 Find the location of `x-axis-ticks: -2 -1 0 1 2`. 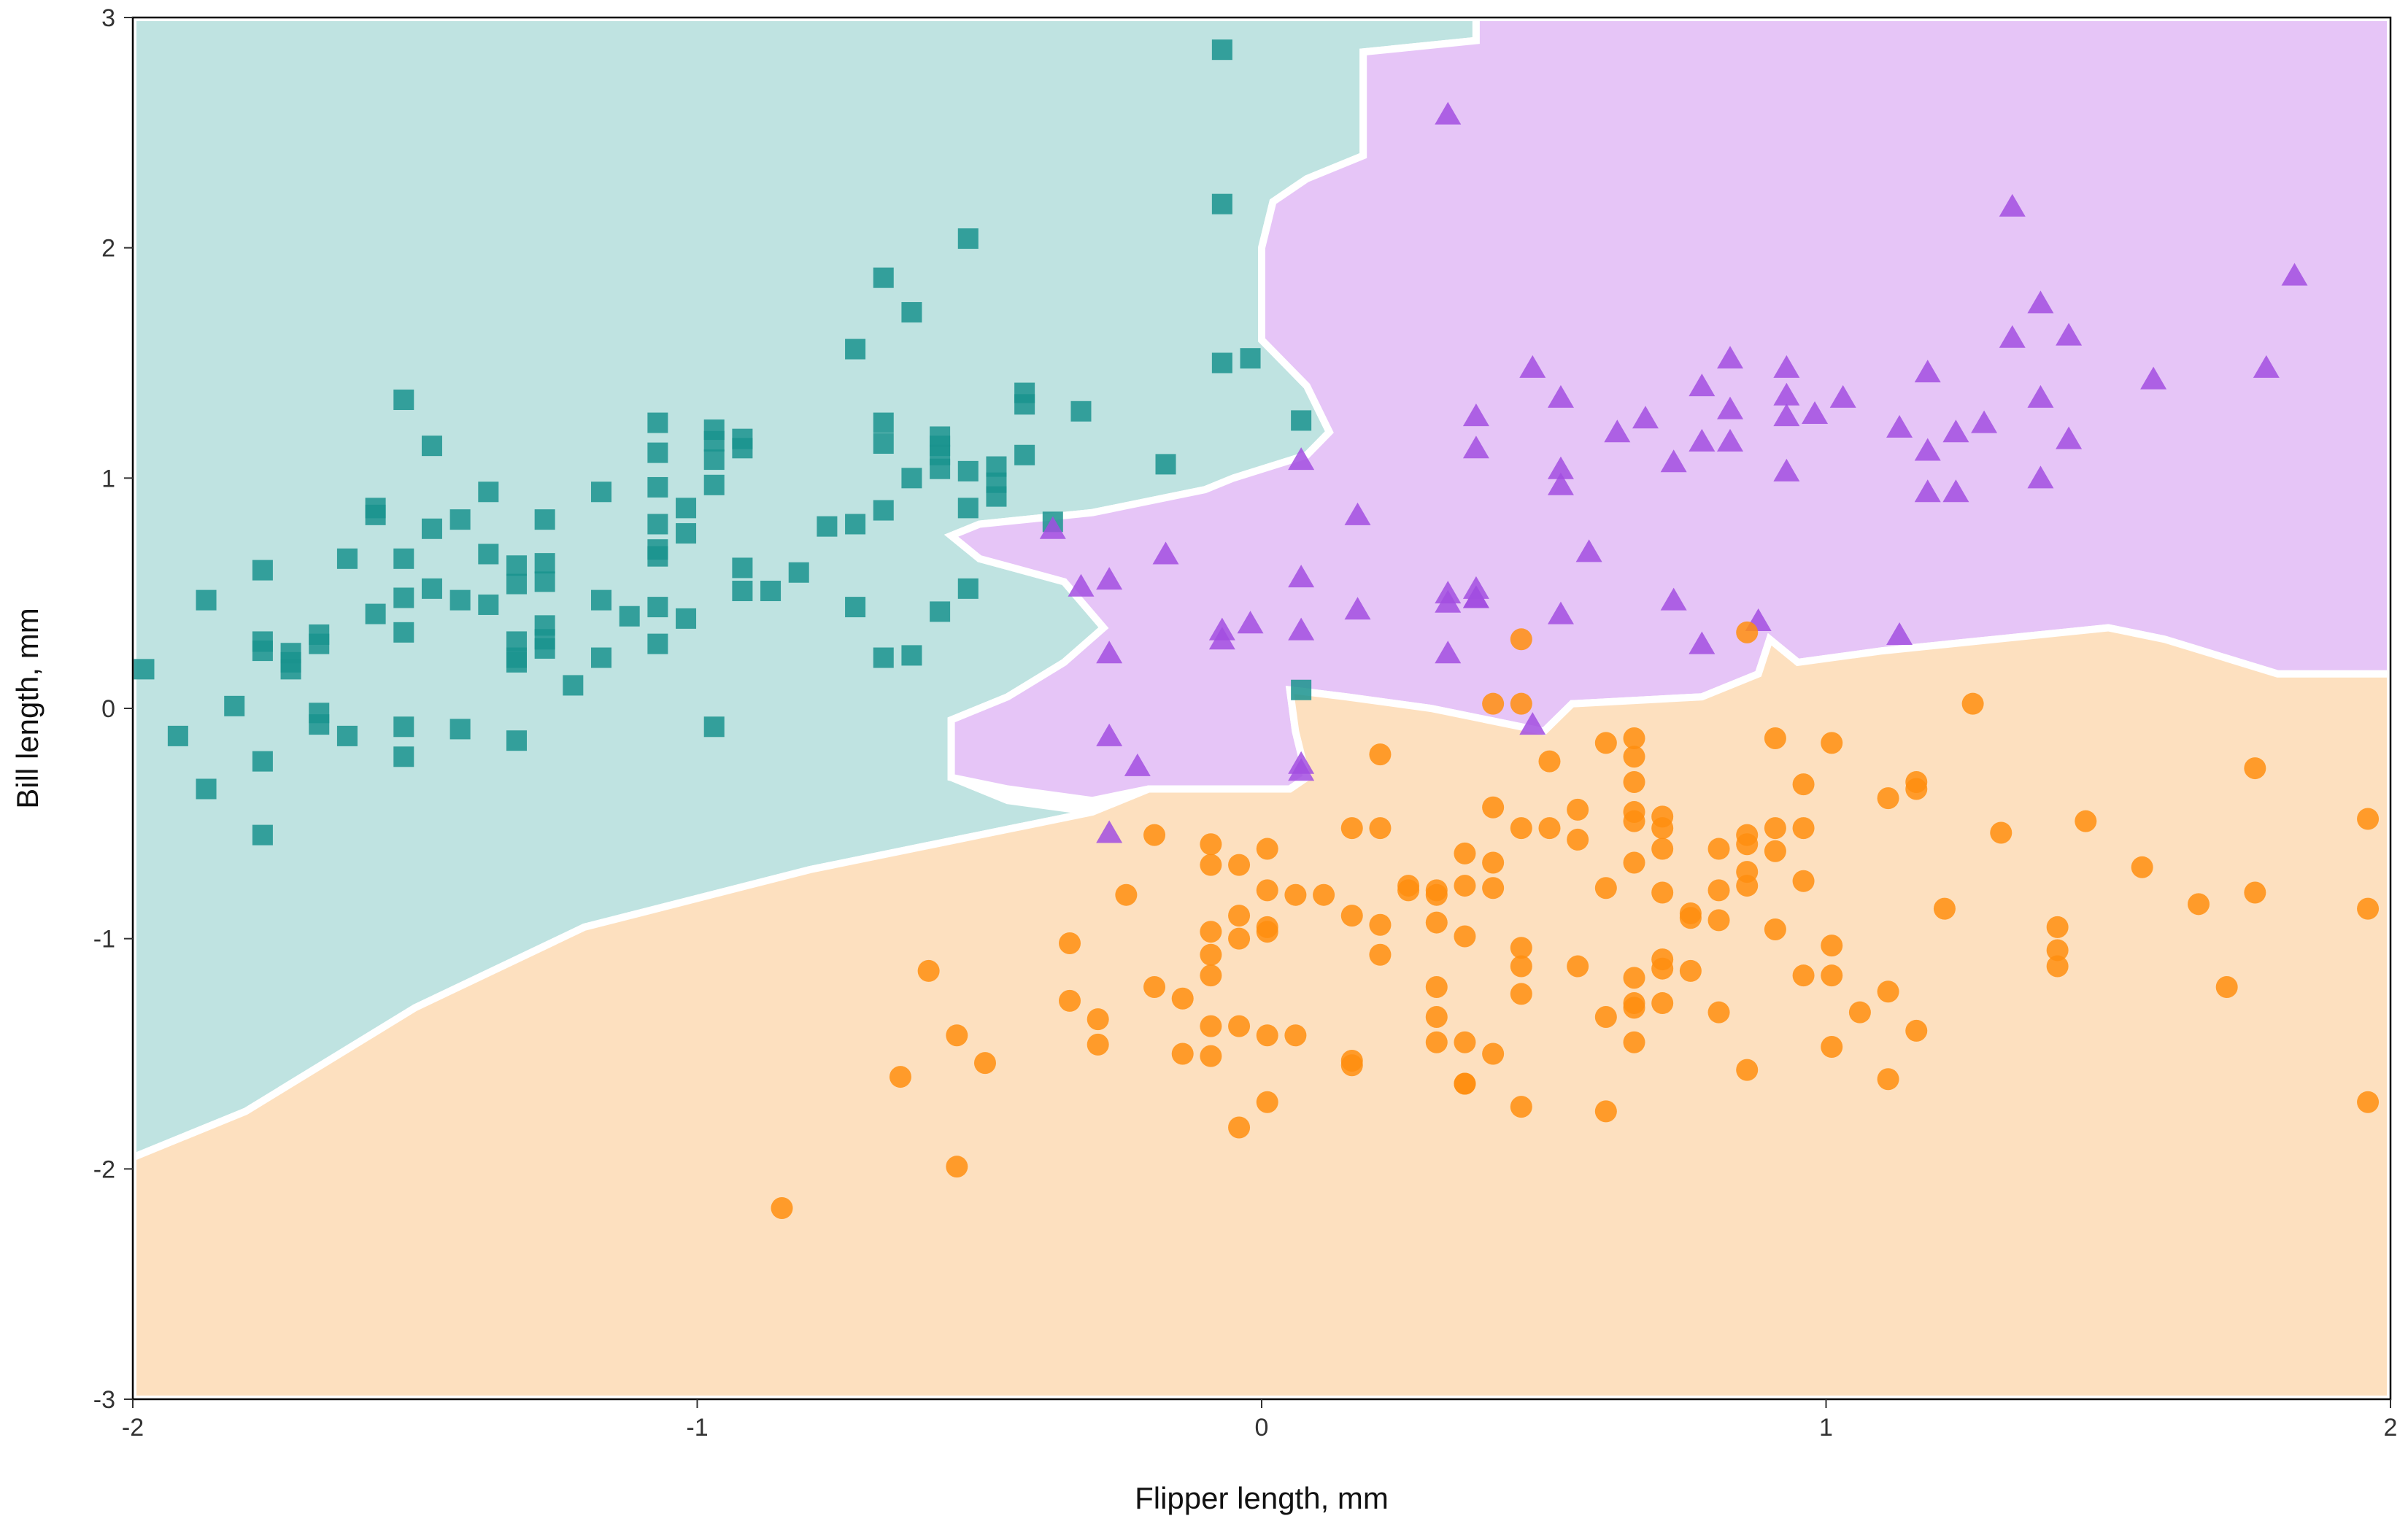

x-axis-ticks: -2 -1 0 1 2 is located at coordinates (1259, 1421).